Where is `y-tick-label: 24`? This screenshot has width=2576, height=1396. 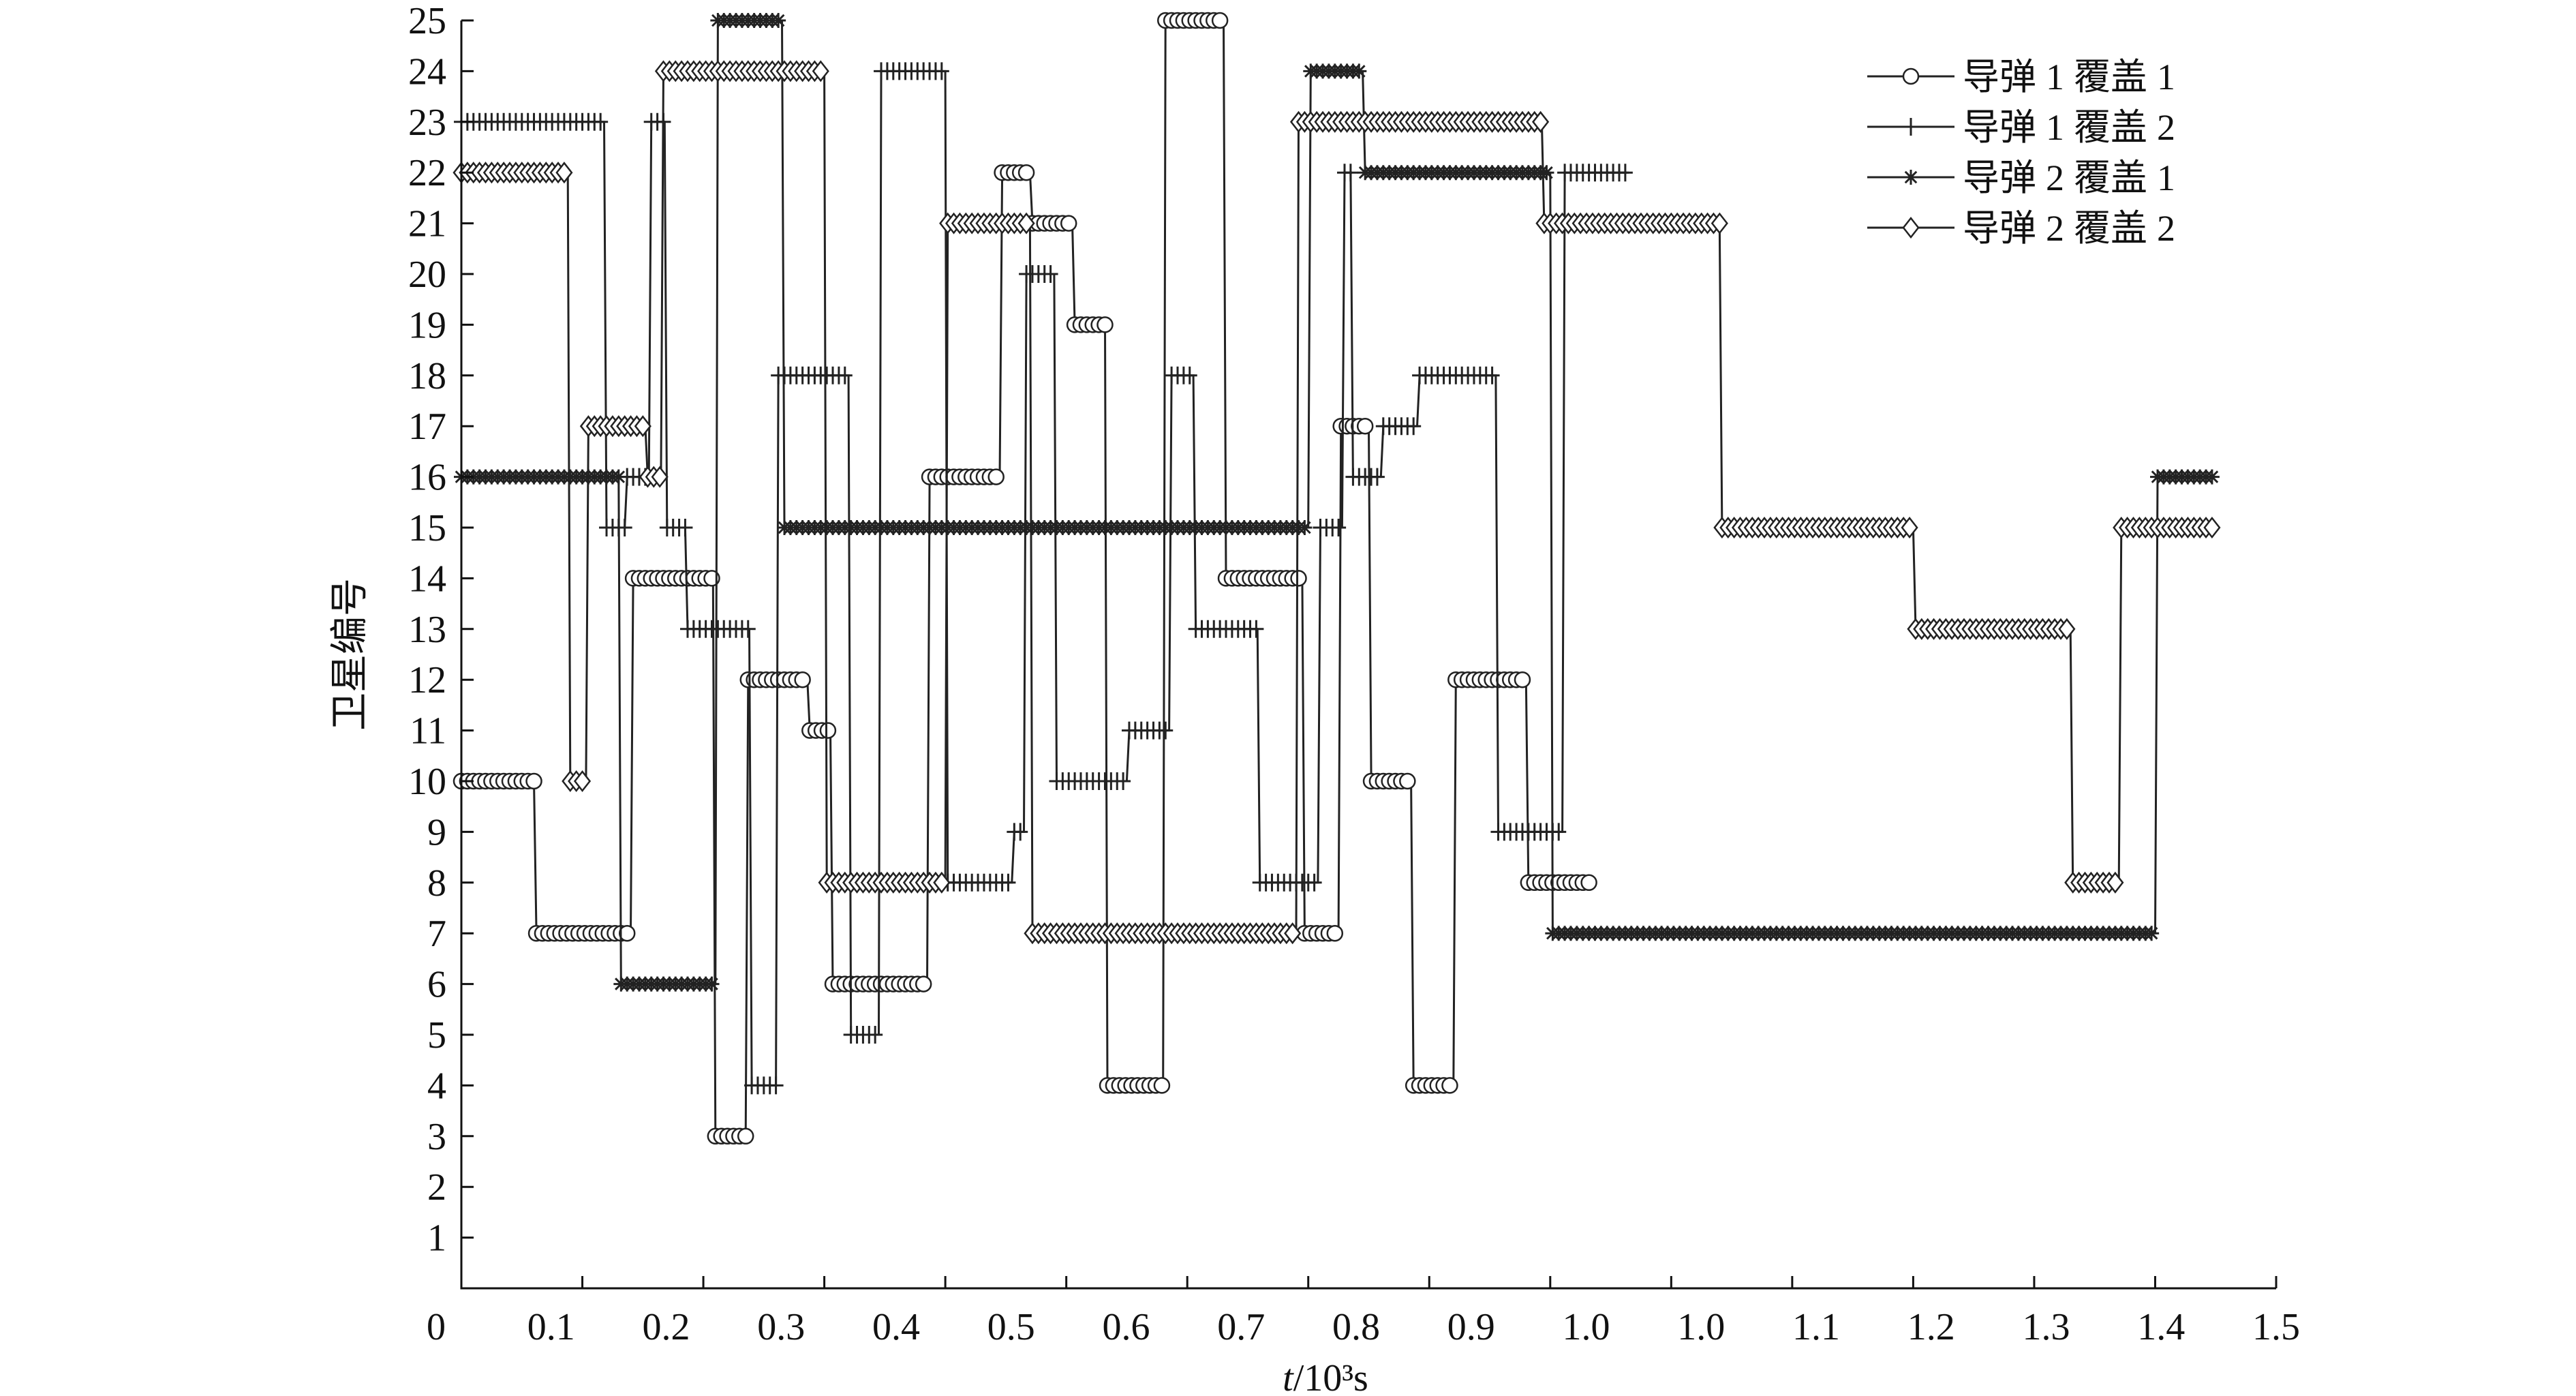
y-tick-label: 24 is located at coordinates (427, 71).